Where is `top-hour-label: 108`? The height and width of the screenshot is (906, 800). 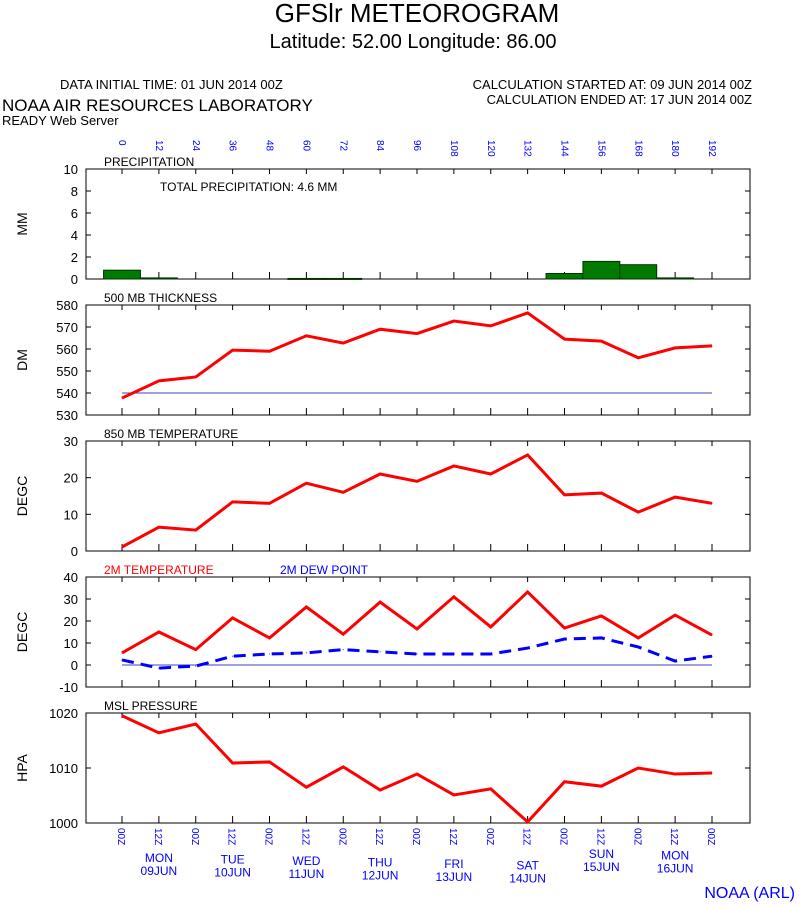 top-hour-label: 108 is located at coordinates (453, 148).